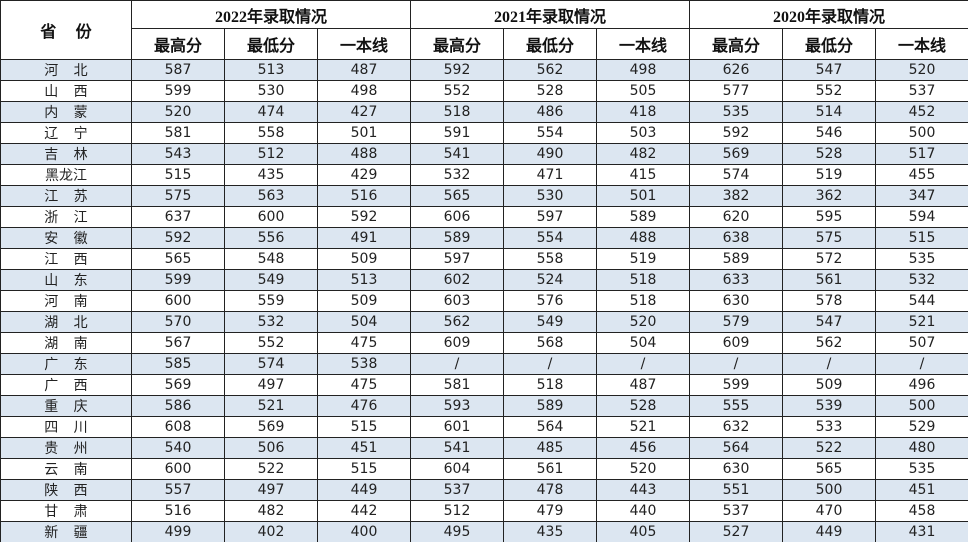  Describe the element at coordinates (271, 301) in the screenshot. I see `score-cell: 559` at that location.